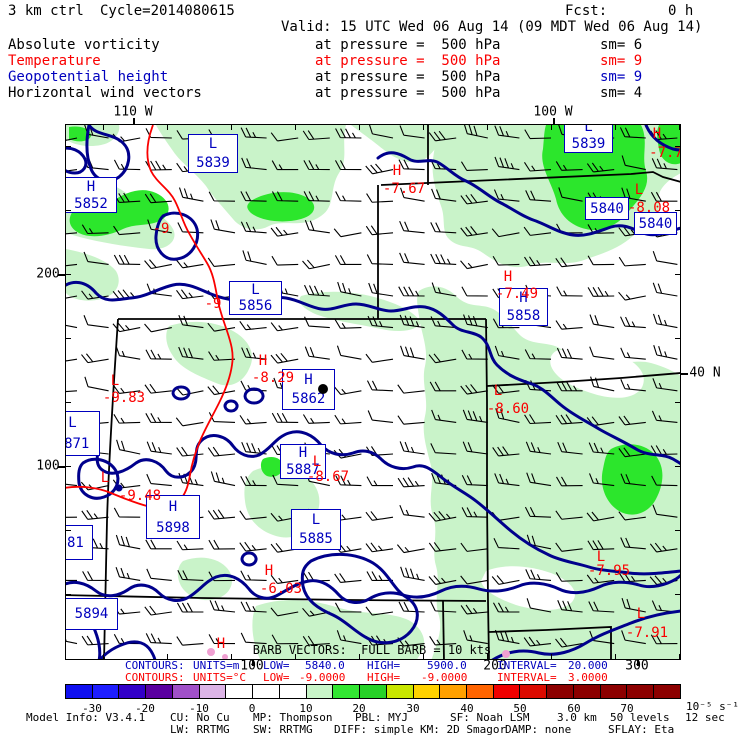 This screenshot has height=740, width=740. Describe the element at coordinates (322, 677) in the screenshot. I see `contour-info-segment: -9.0000` at that location.